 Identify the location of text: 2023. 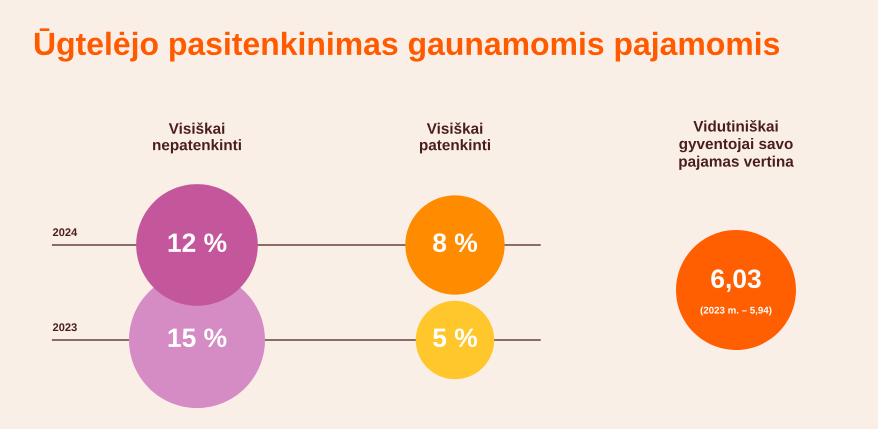
(64, 327).